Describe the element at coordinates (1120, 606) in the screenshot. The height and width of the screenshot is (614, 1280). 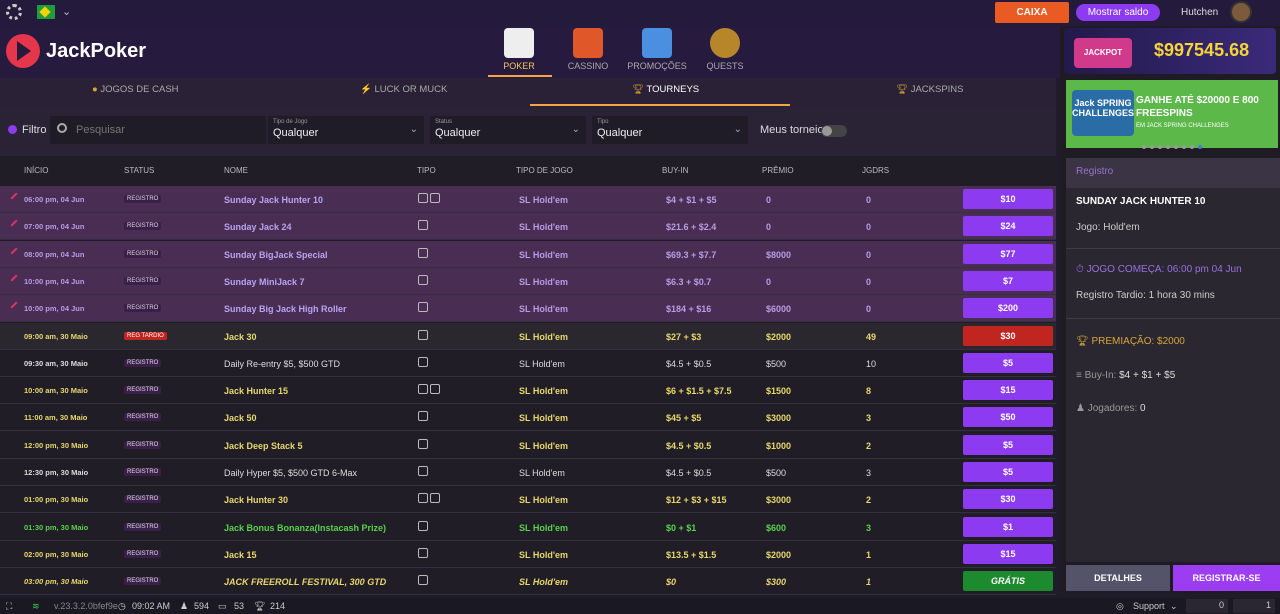
I see `headset-icon: ◎` at that location.